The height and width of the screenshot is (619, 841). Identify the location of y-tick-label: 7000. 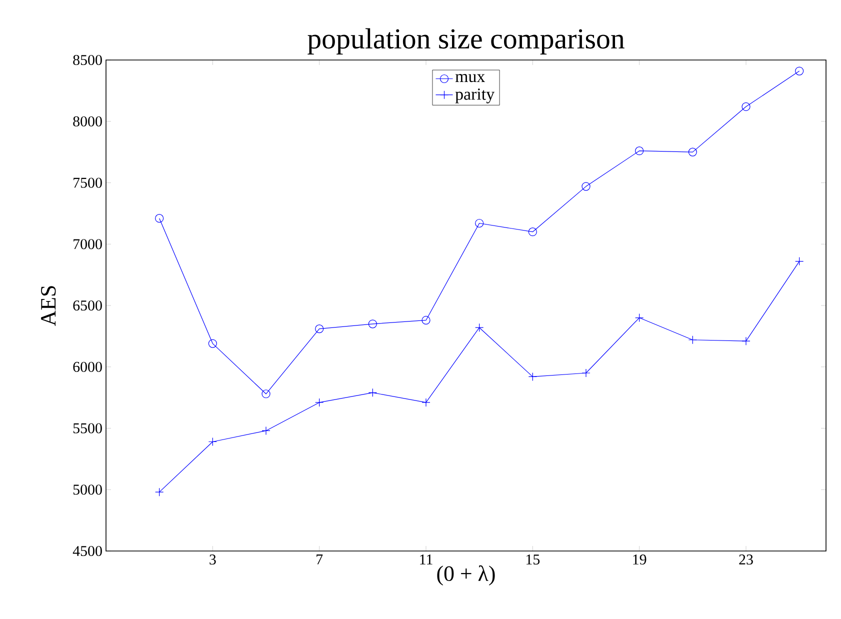
(88, 244).